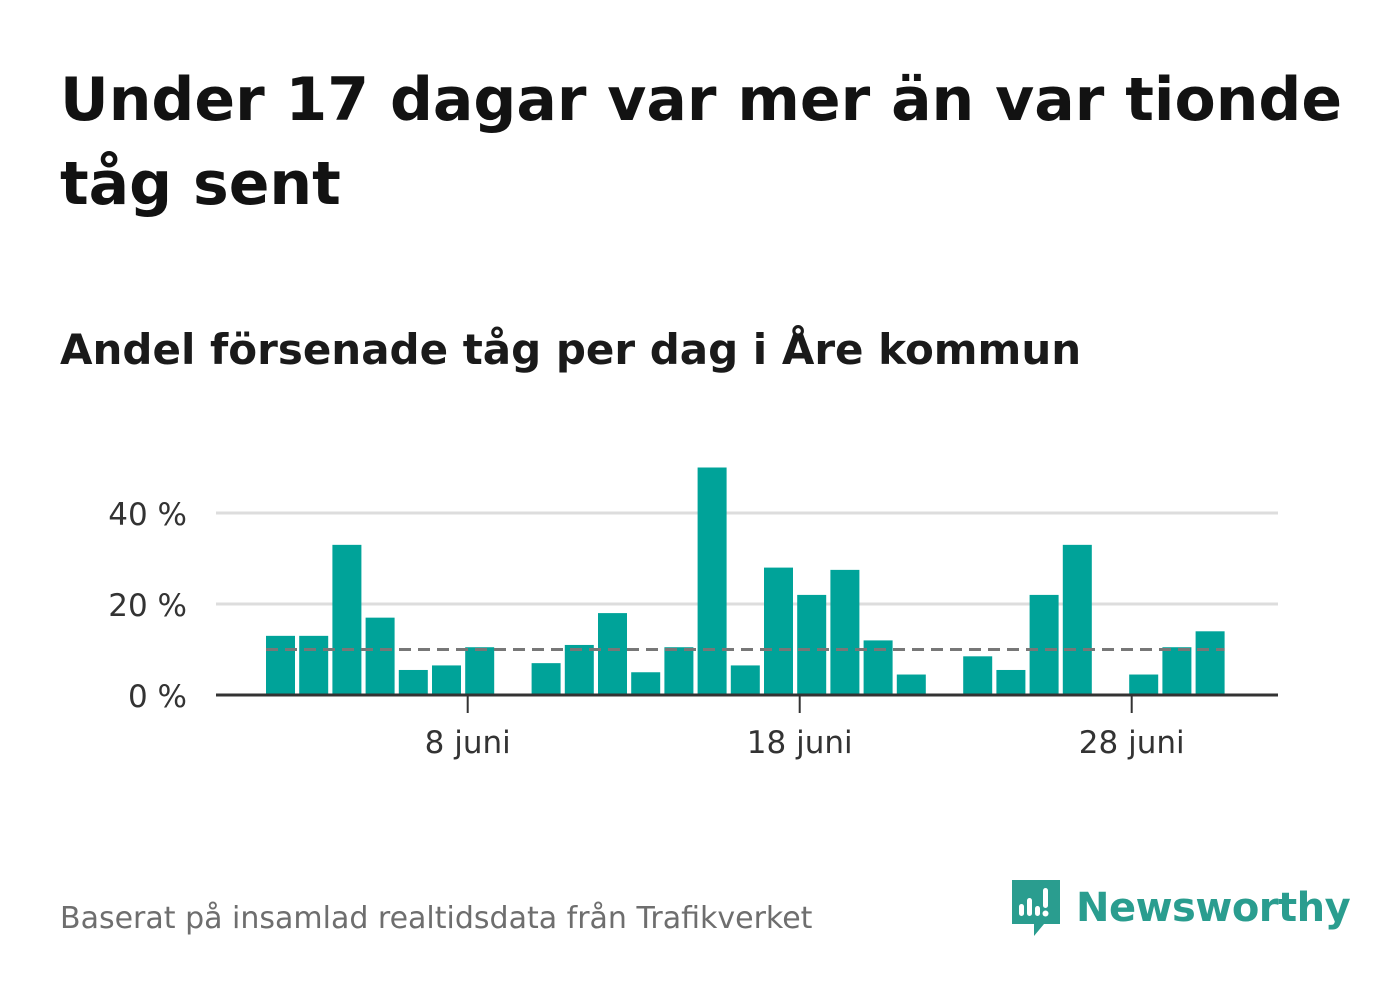 The height and width of the screenshot is (999, 1382). I want to click on x-tick-label: 8 juni, so click(468, 743).